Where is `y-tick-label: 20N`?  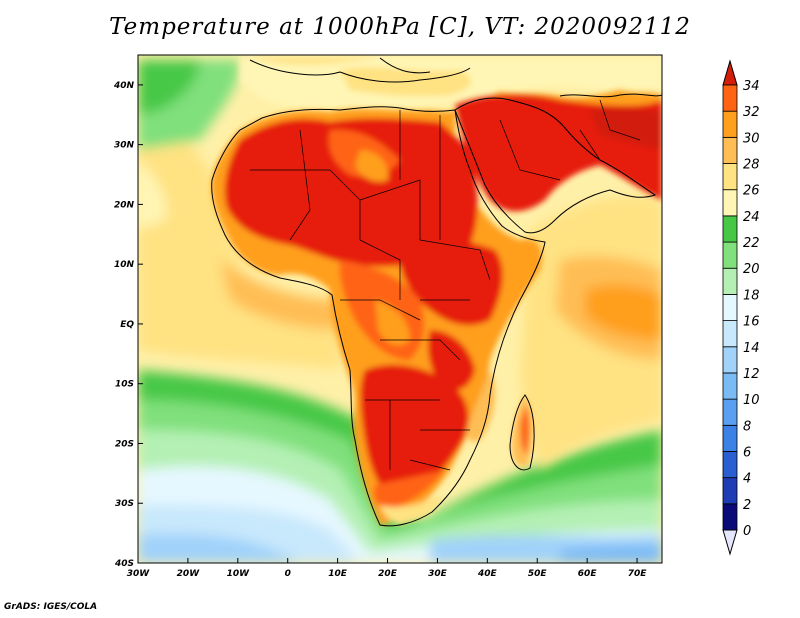 y-tick-label: 20N is located at coordinates (124, 205).